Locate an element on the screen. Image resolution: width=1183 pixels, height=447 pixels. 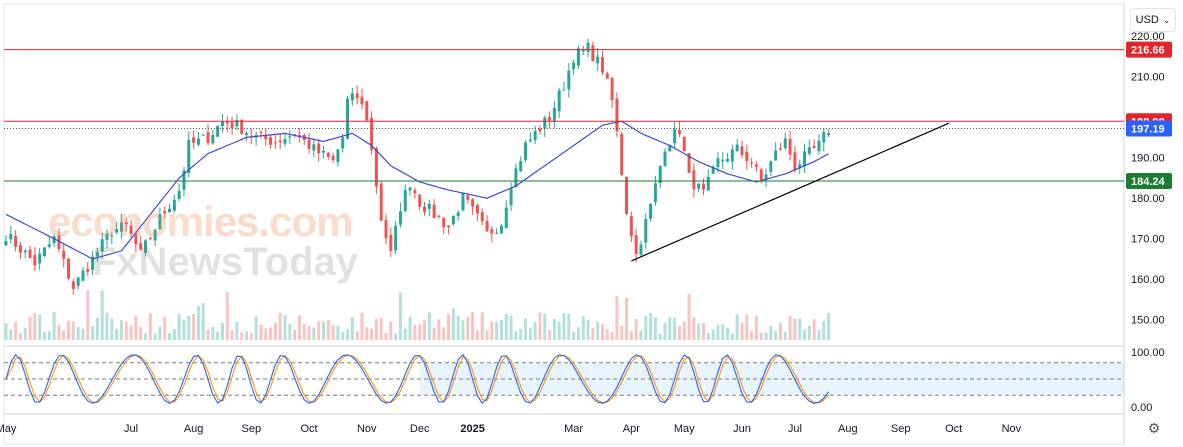
level-tag-184.24 is located at coordinates (1149, 181).